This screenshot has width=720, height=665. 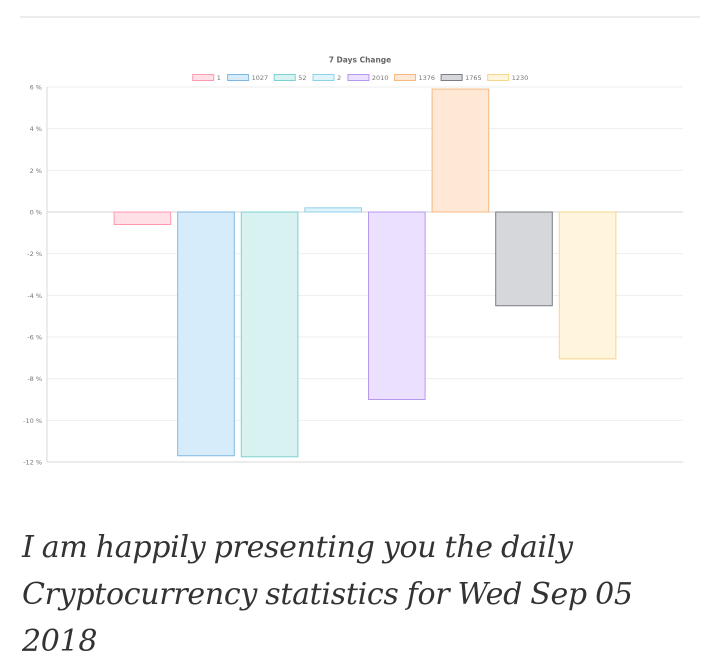 What do you see at coordinates (32, 275) in the screenshot?
I see `y-axis-ticks: 6 % 4 % 2 % 0 % -2 % -4 % -6 % -8 % -10 % -12 %` at bounding box center [32, 275].